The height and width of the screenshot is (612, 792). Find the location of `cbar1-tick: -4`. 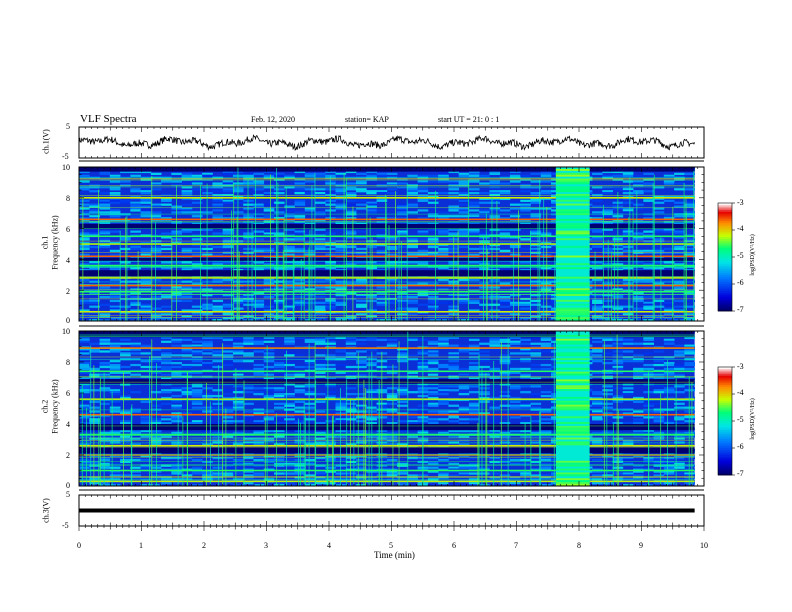

cbar1-tick: -4 is located at coordinates (740, 228).